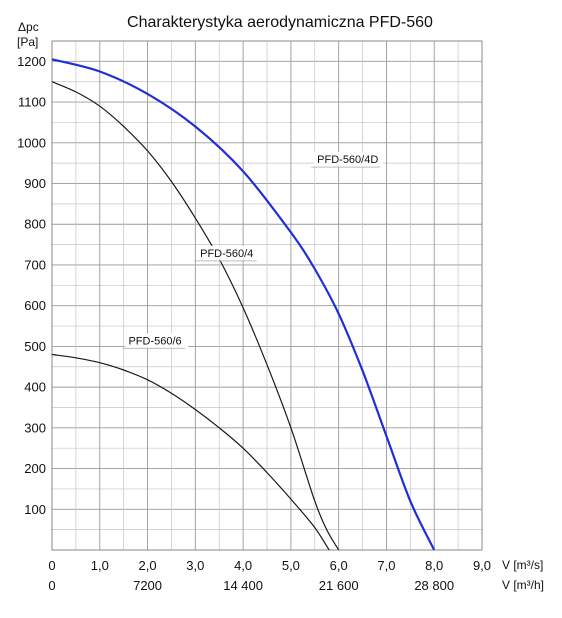 This screenshot has height=618, width=562. Describe the element at coordinates (31, 61) in the screenshot. I see `y-tick-label: 1200` at that location.